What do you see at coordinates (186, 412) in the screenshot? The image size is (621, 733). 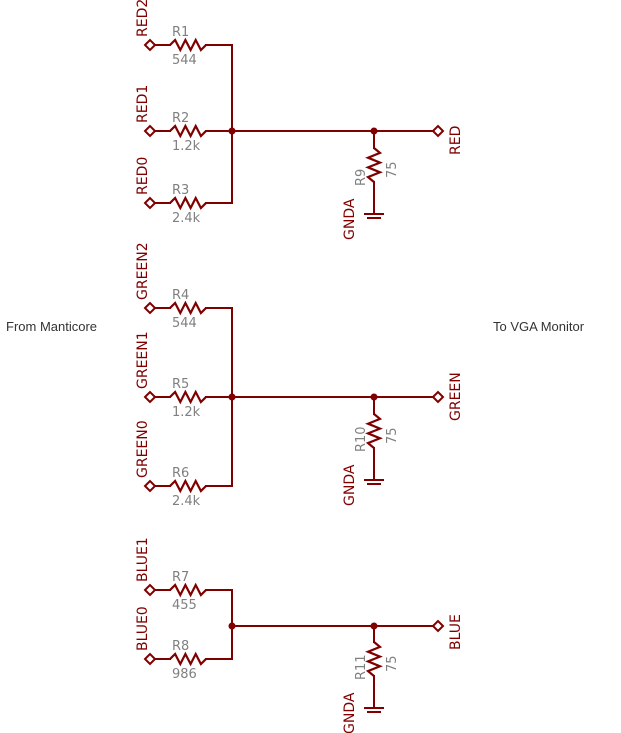 I see `r5-value: 1.2k` at bounding box center [186, 412].